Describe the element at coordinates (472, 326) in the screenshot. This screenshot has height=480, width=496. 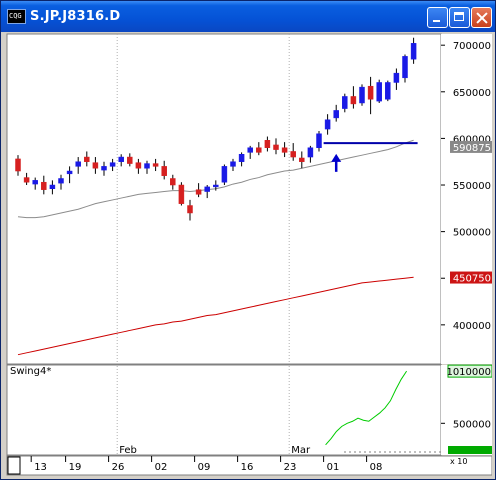
I see `price-tick-label: 400000` at that location.